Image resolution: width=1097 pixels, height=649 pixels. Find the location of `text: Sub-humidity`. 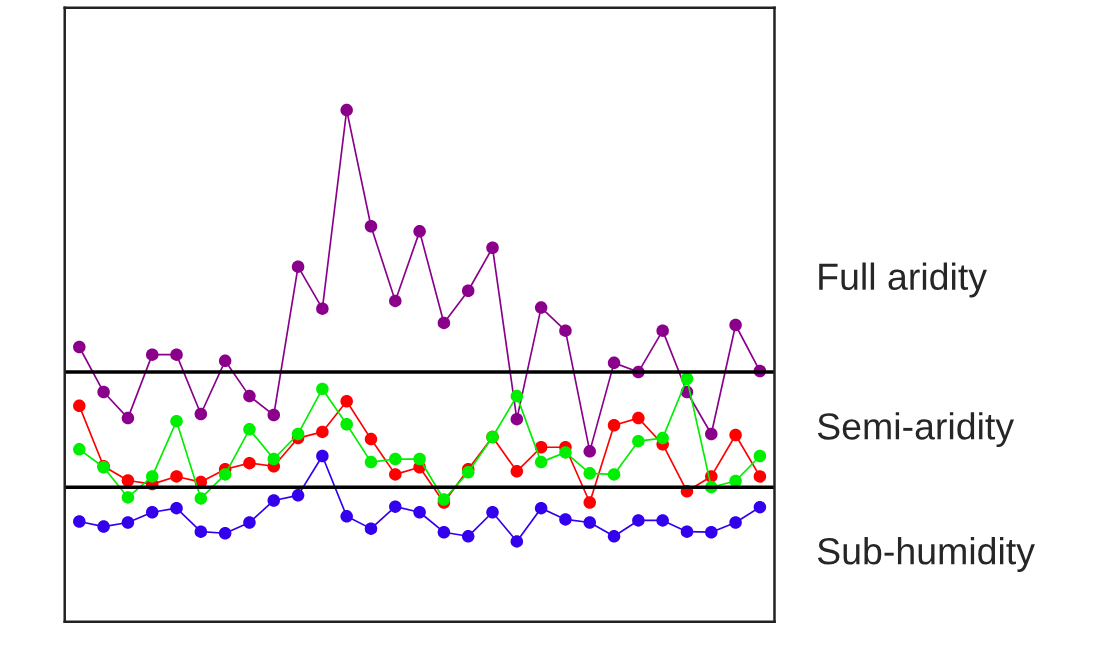

text: Sub-humidity is located at coordinates (926, 554).